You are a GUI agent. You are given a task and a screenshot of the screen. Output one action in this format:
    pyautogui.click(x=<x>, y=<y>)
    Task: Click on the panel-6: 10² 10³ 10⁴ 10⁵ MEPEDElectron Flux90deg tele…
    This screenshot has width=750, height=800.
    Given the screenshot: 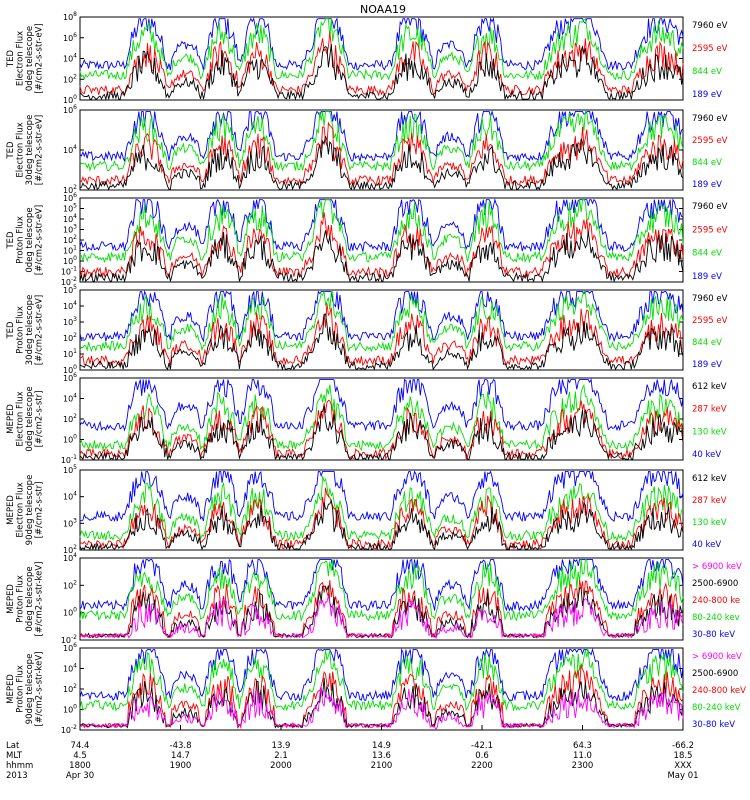 What is the action you would take?
    pyautogui.click(x=366, y=509)
    